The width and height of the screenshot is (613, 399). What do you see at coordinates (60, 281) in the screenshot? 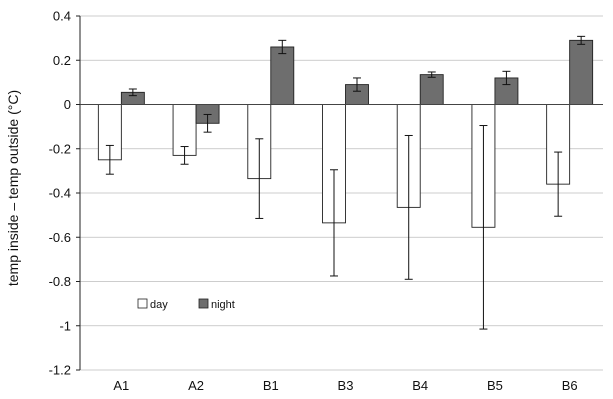
I see `y-tick-label: -0.8` at bounding box center [60, 281].